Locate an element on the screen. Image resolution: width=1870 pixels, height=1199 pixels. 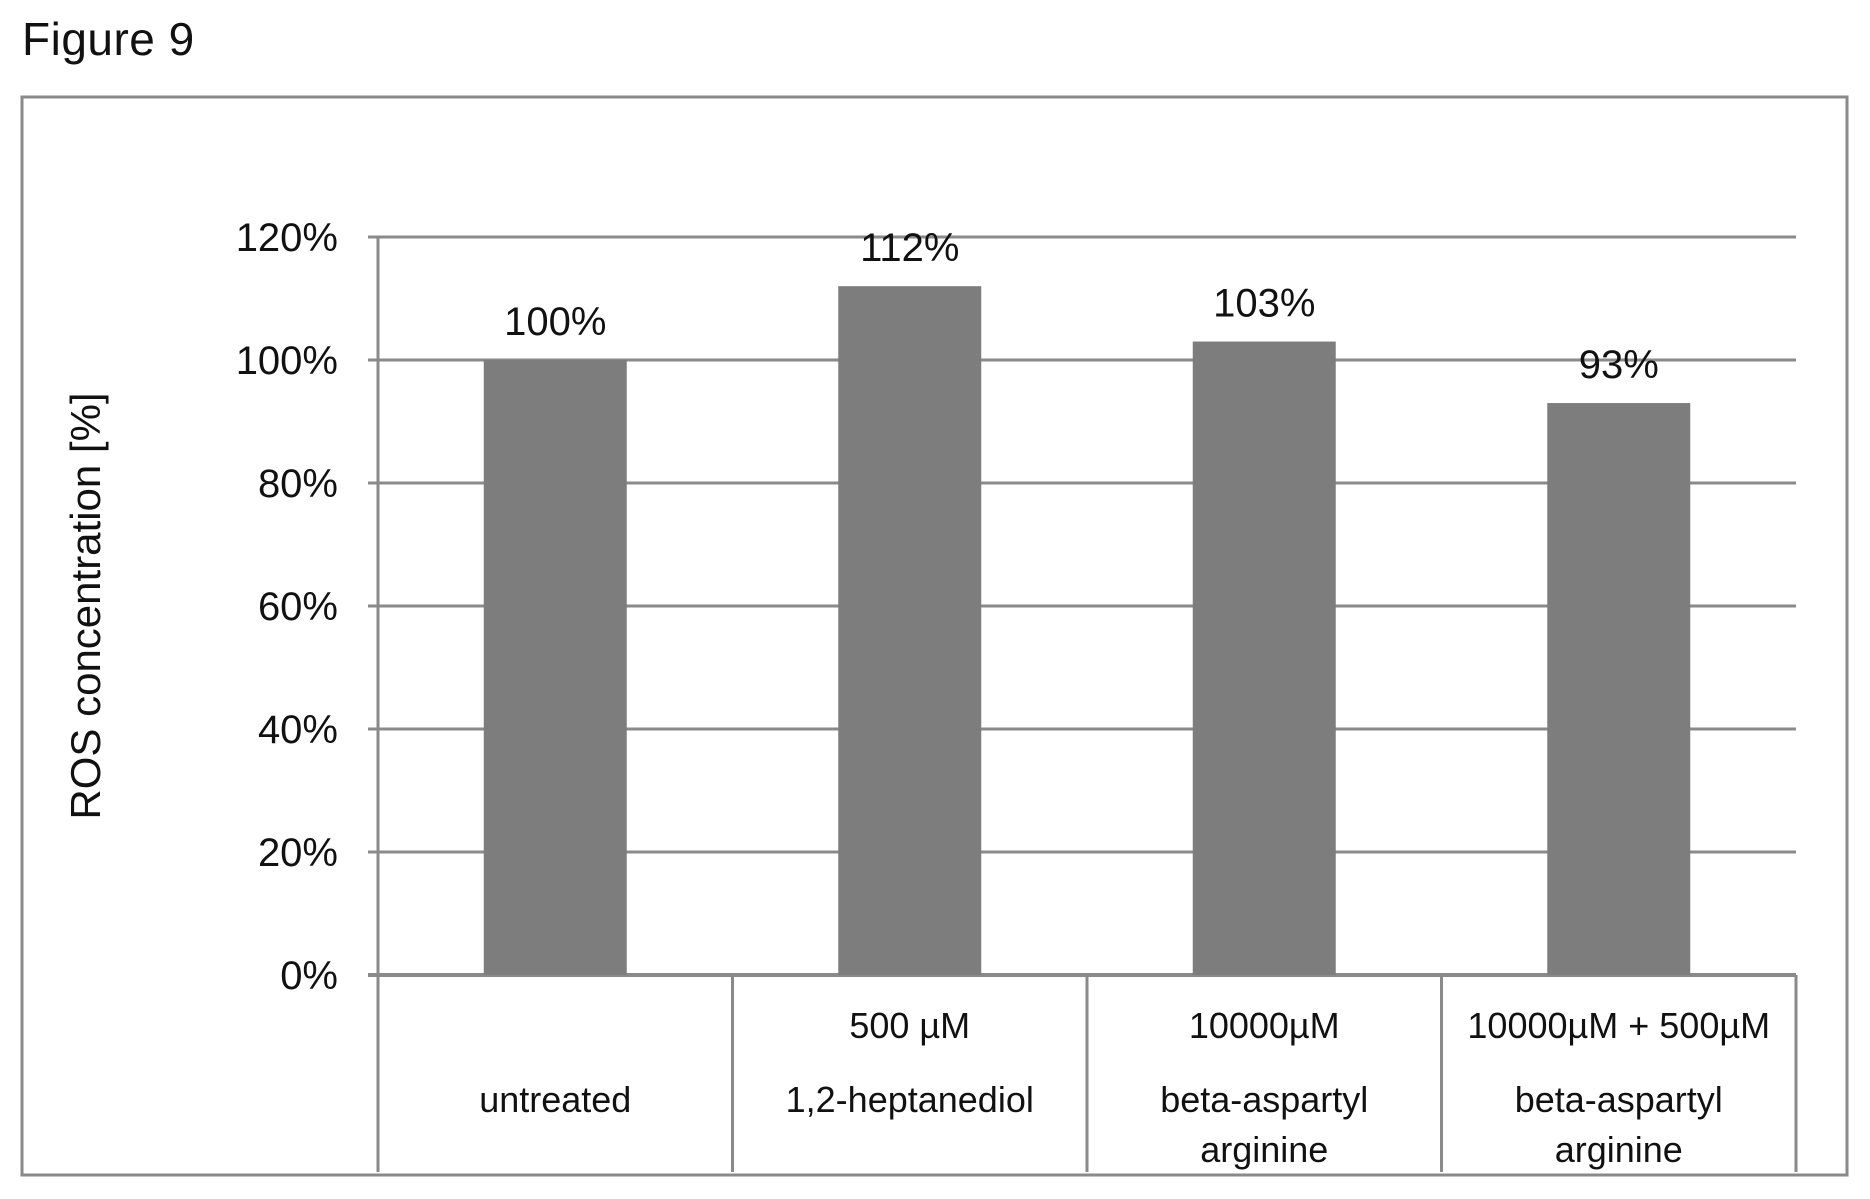
category-label: 10000µM is located at coordinates (1264, 1025).